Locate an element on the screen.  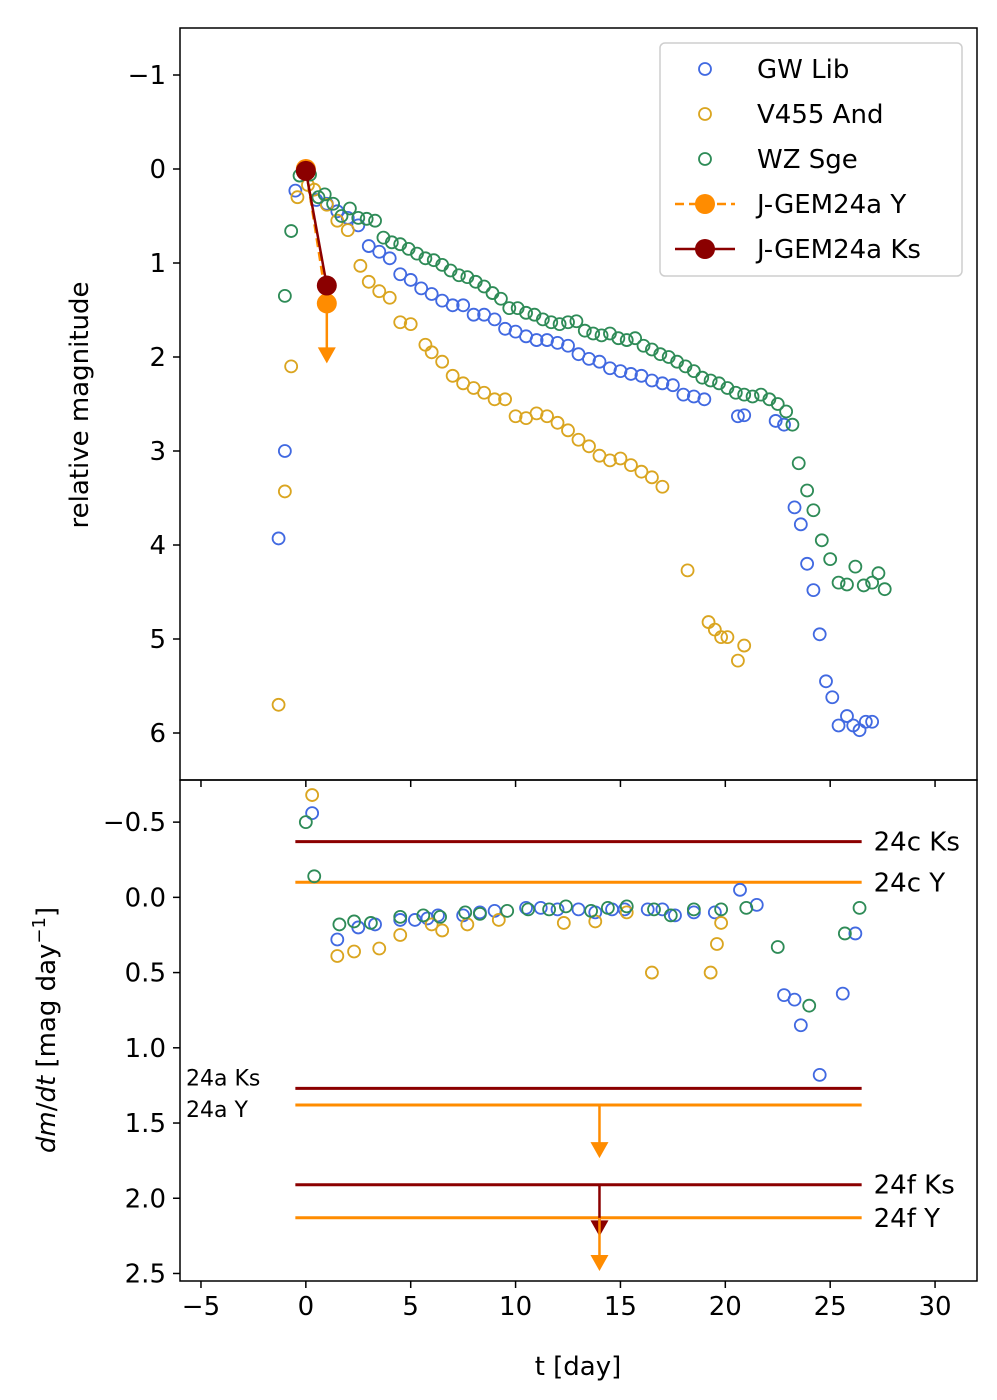
legend-j-gem24a-ks-marker is located at coordinates (705, 249).